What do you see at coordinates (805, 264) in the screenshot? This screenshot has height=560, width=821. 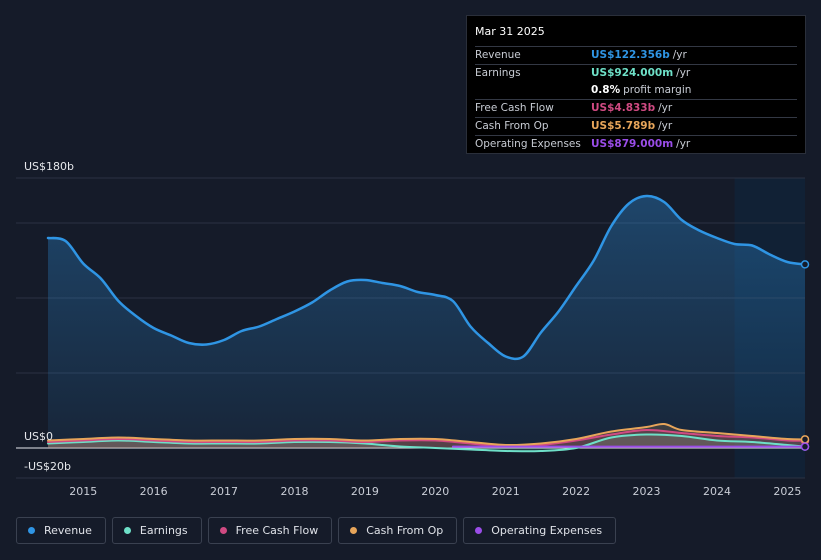 I see `revenue-end-marker` at bounding box center [805, 264].